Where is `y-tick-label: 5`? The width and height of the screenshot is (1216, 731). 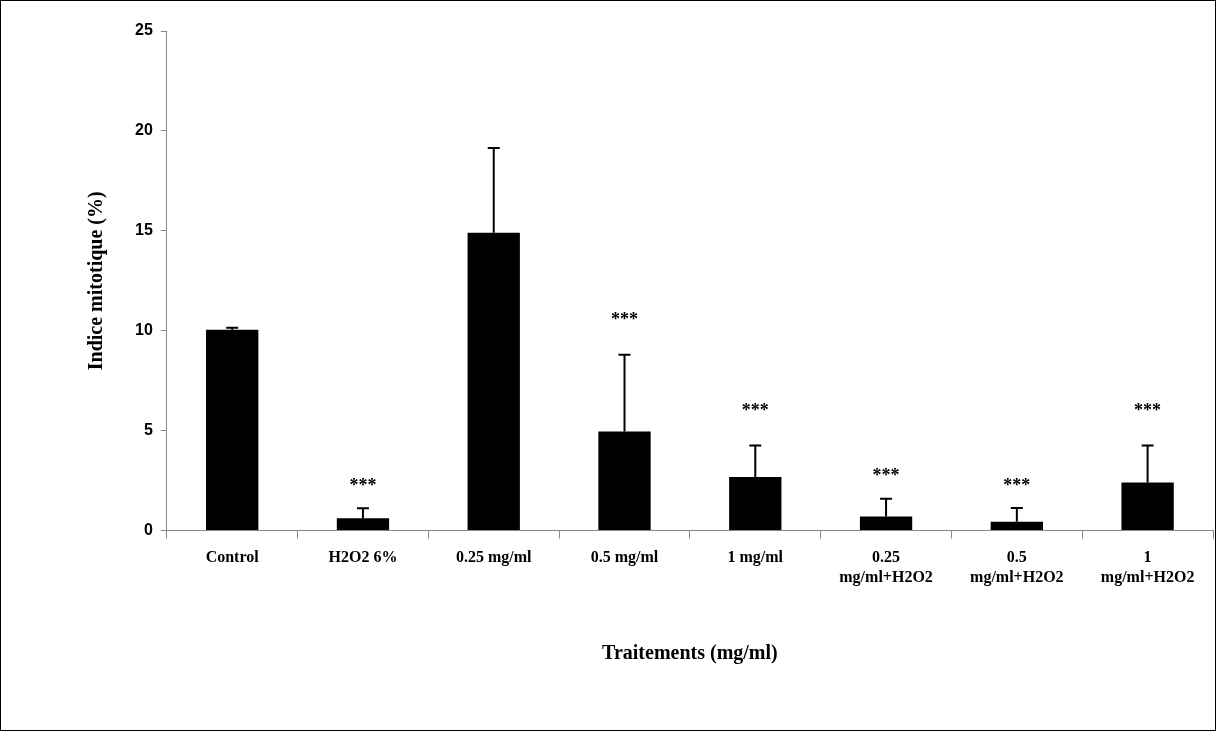 y-tick-label: 5 is located at coordinates (148, 430).